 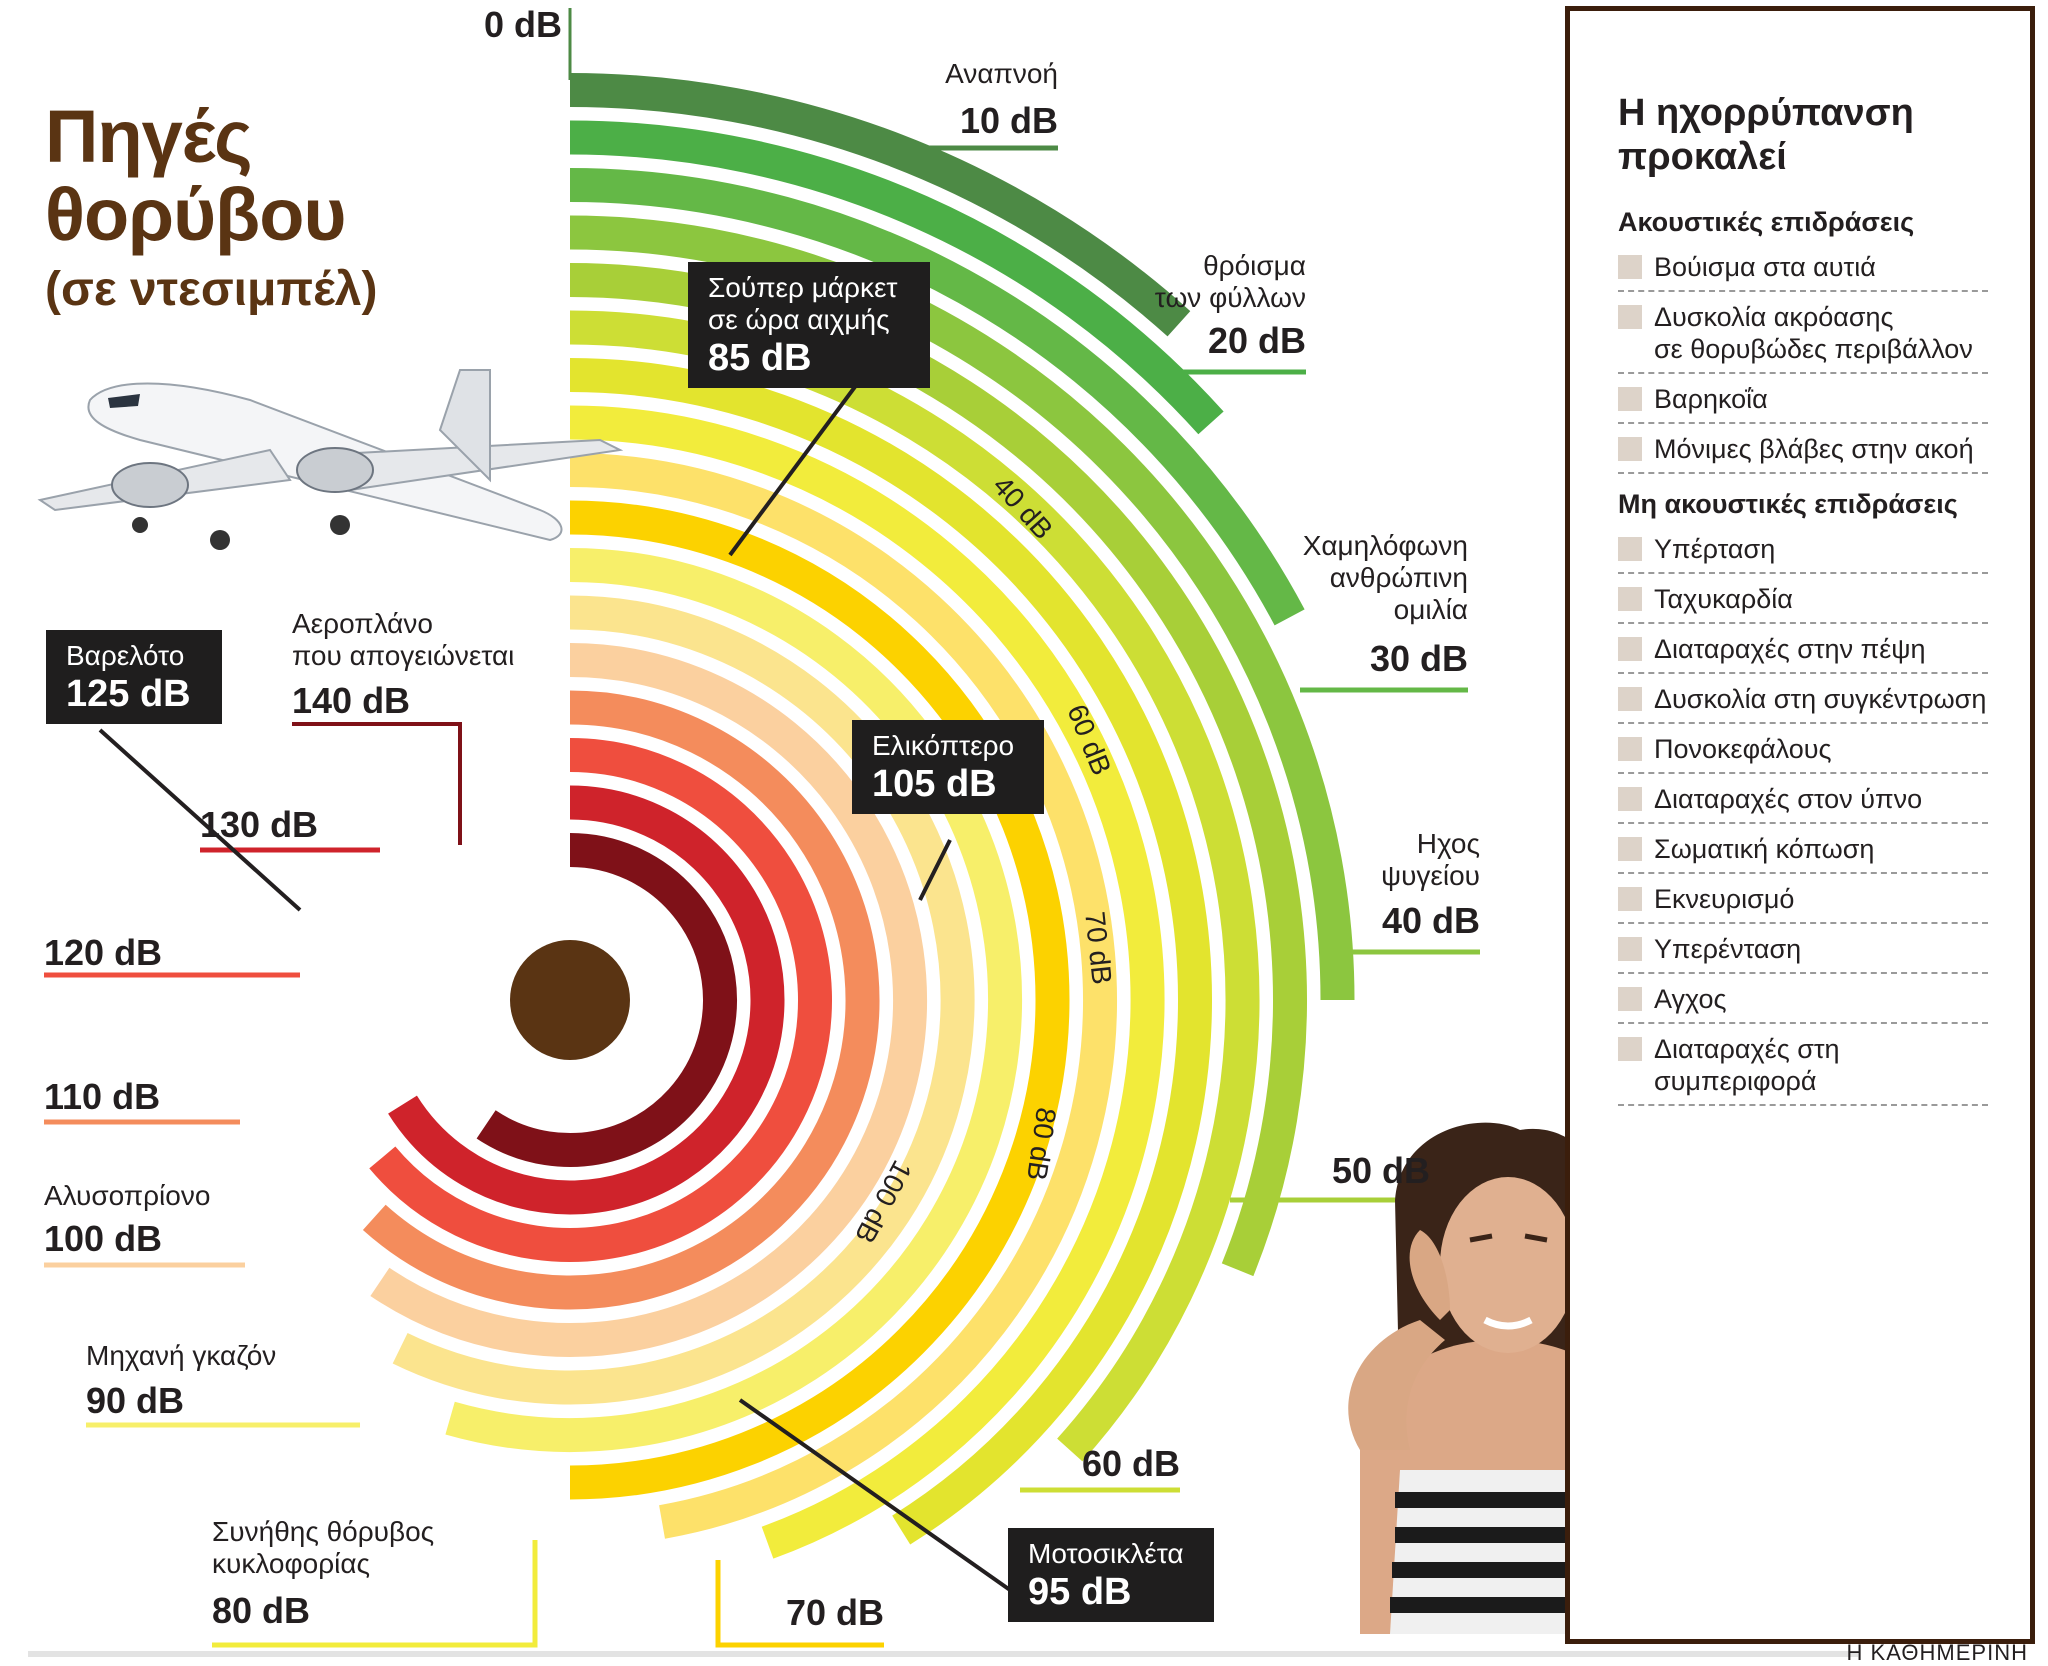 What do you see at coordinates (1735, 1081) in the screenshot?
I see `effect-item-text-cont: συμπεριφορά` at bounding box center [1735, 1081].